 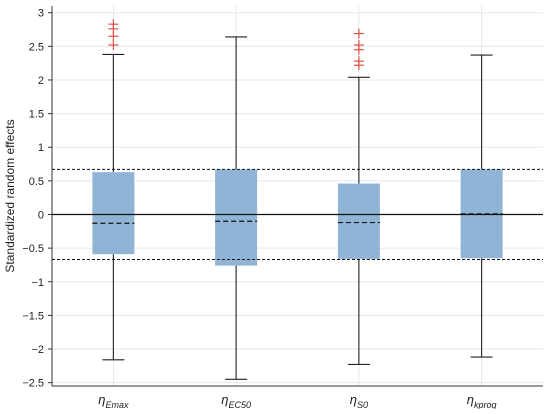 What do you see at coordinates (10, 195) in the screenshot?
I see `y-axis-label: Standardized random effects` at bounding box center [10, 195].